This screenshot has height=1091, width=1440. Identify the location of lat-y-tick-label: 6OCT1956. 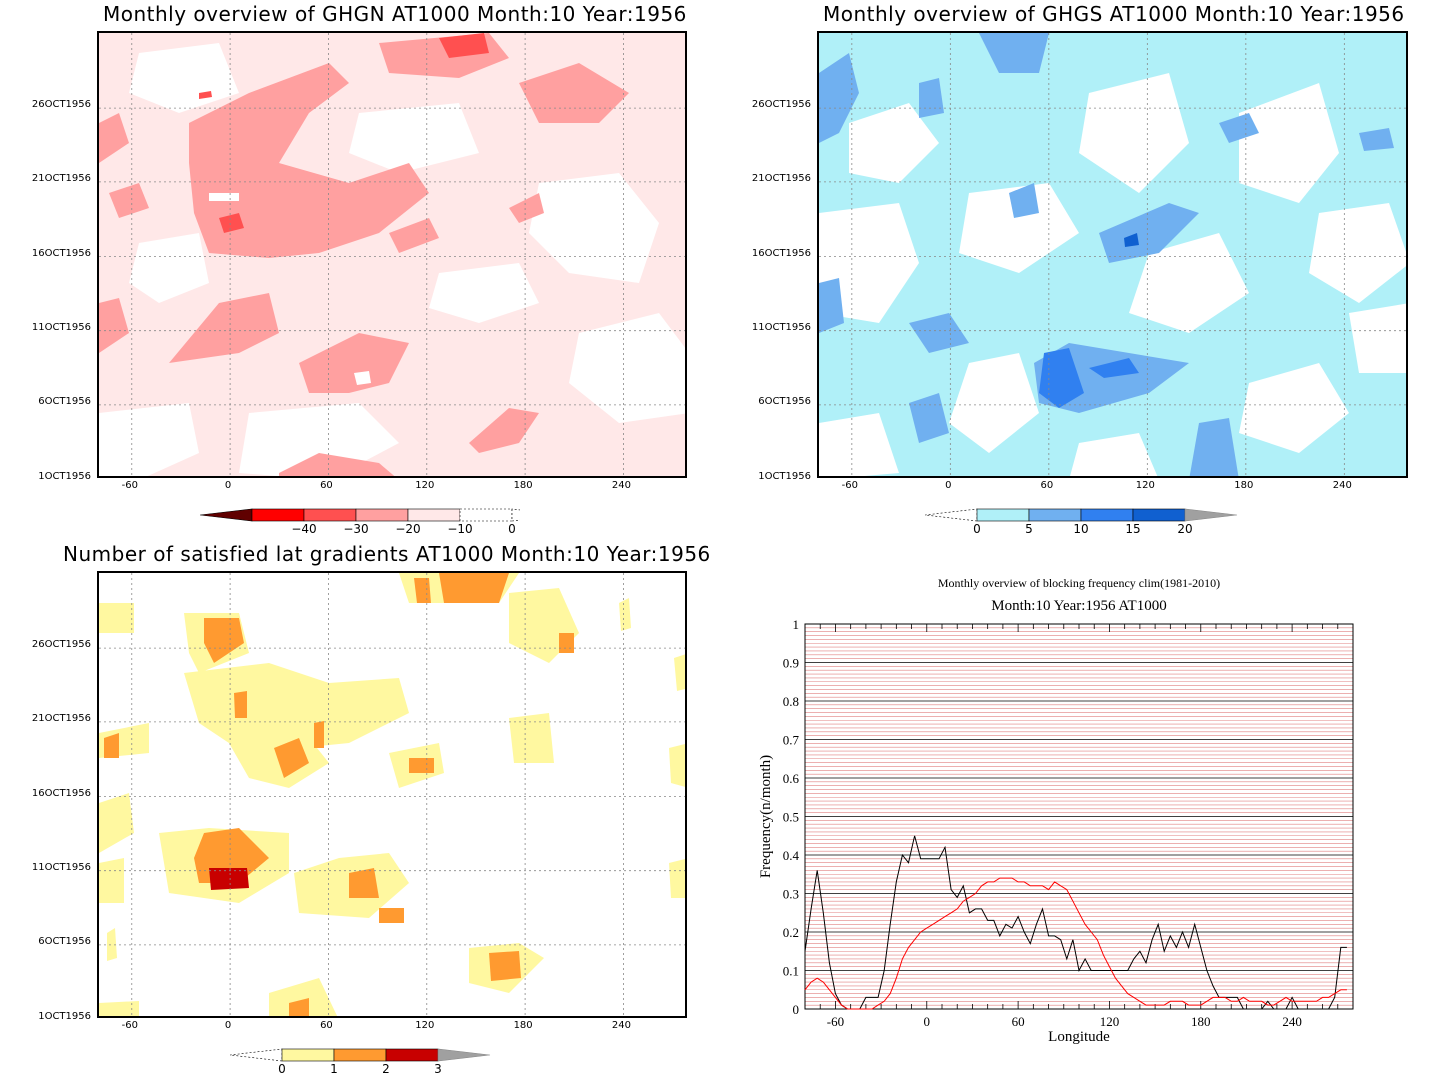
(64, 941).